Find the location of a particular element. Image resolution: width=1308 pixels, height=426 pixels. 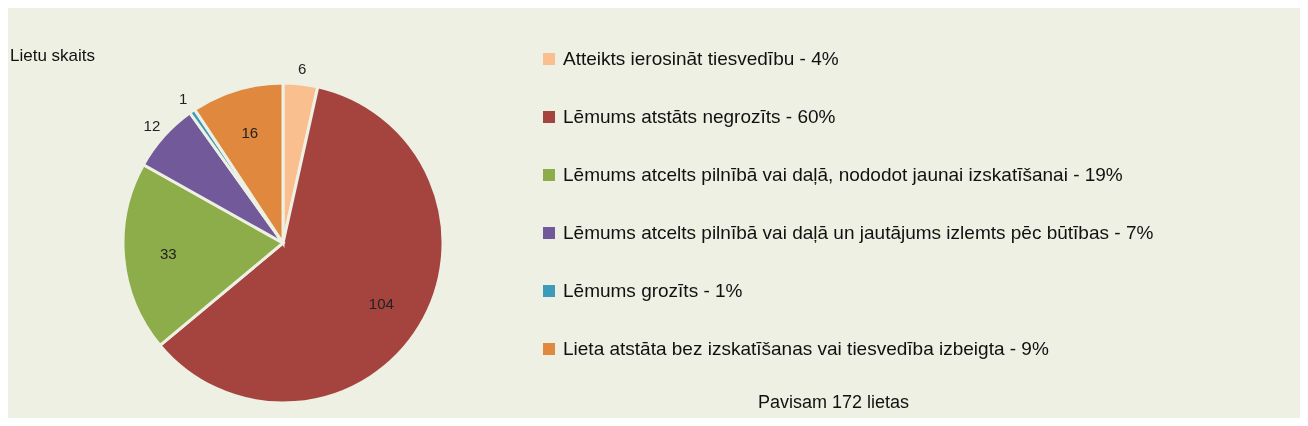

legend-label: Lieta atstāta bez izskatīšanas vai tiesvedība izbeigta - 9% is located at coordinates (806, 349).